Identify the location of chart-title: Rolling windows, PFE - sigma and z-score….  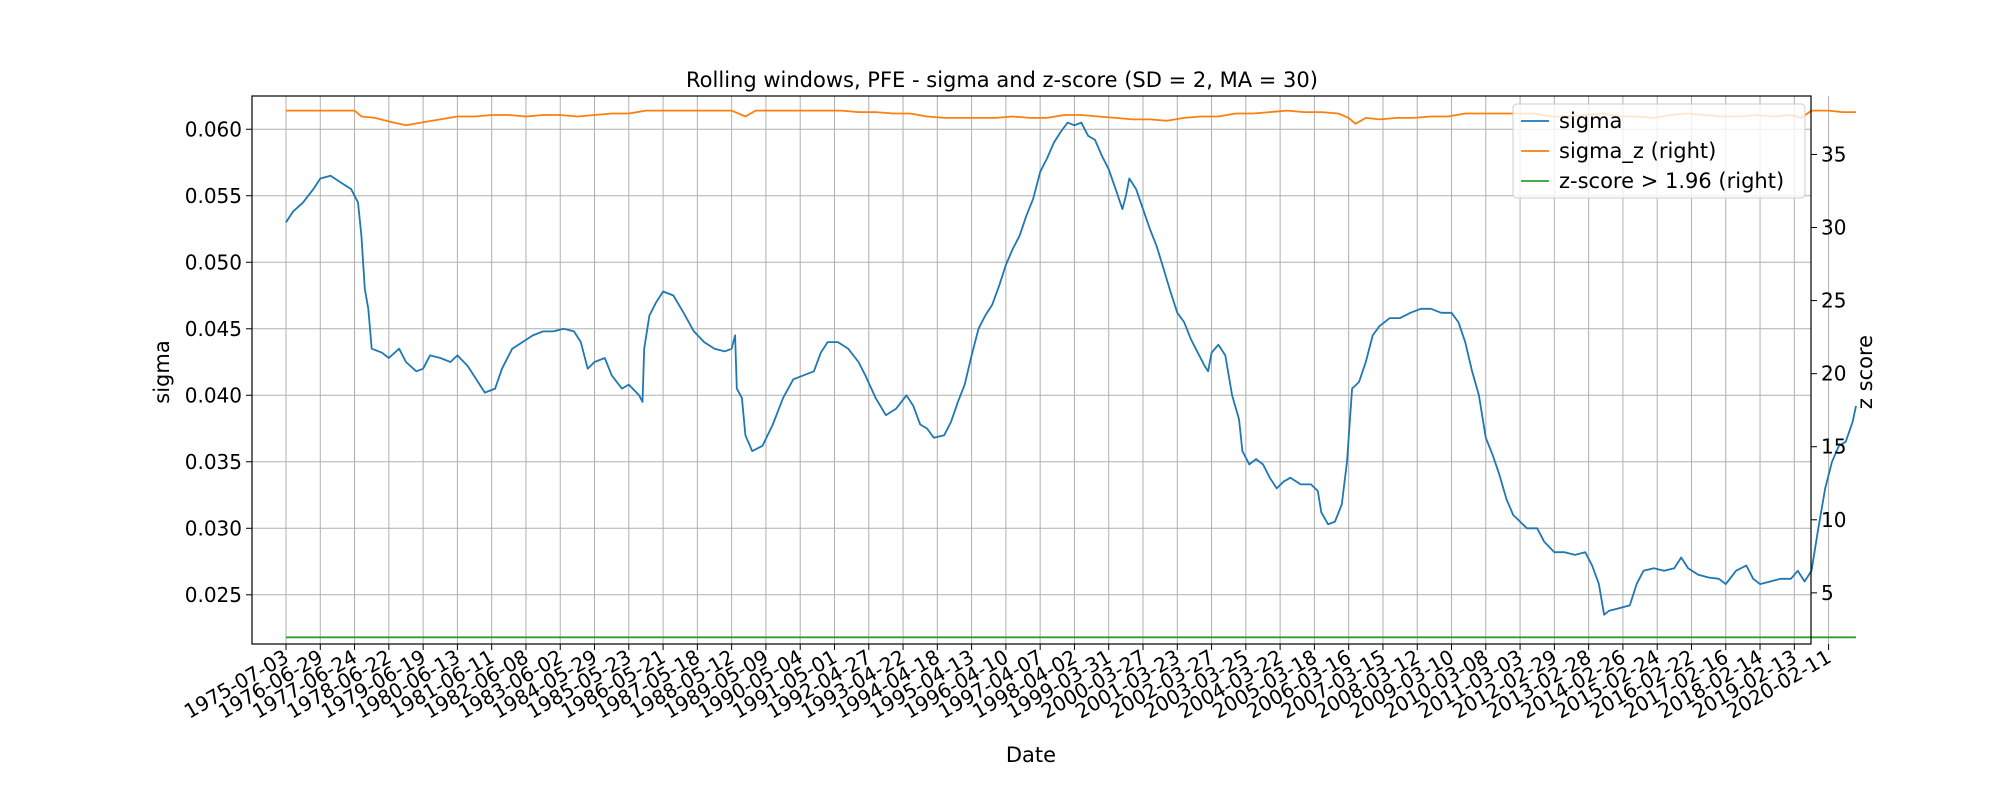
(1002, 80).